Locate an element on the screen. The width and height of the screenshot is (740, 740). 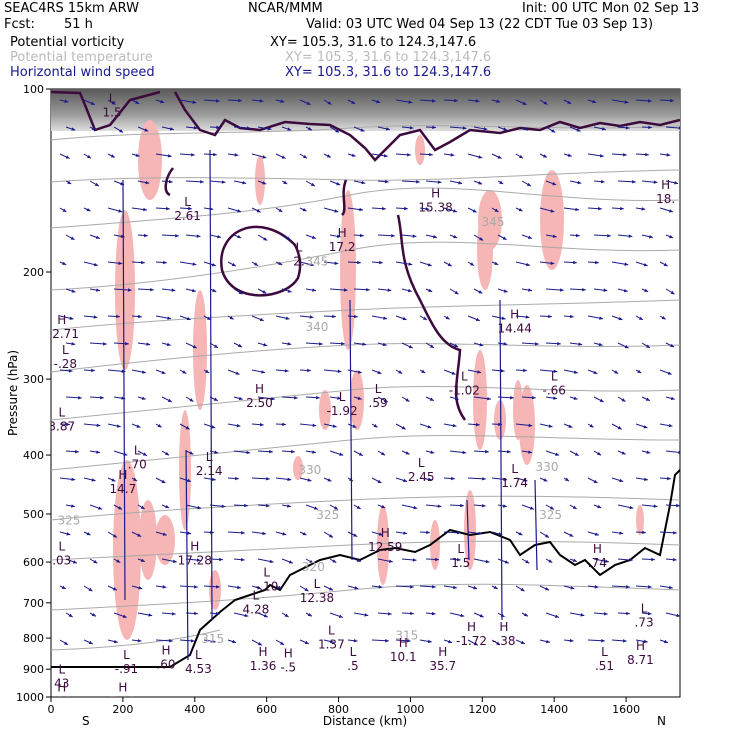
theta-label: 345 is located at coordinates (317, 261).